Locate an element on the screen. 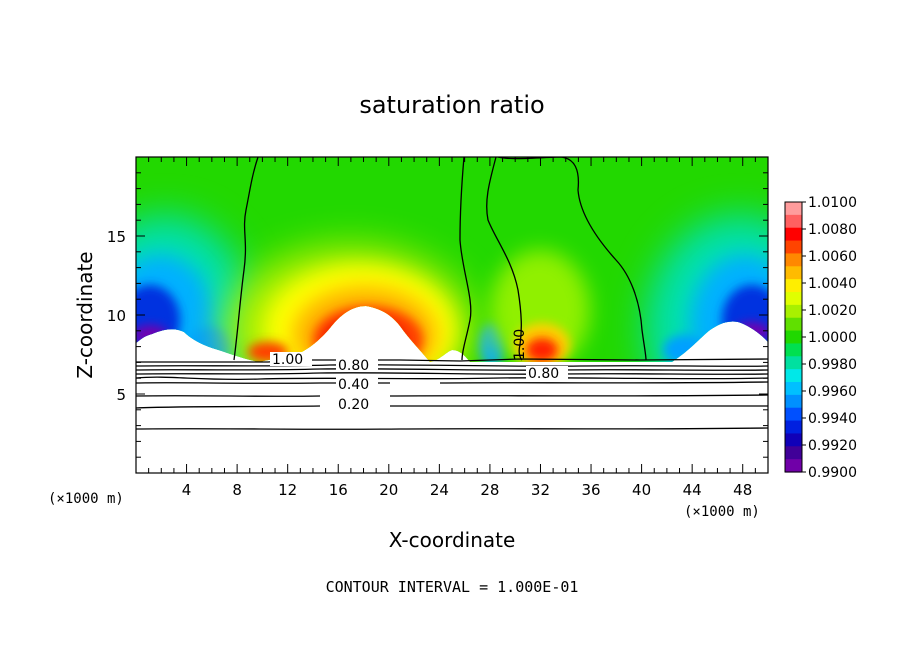 This screenshot has width=904, height=654. contour-labels: 1.00 0.80 0.40 0.20 1.00 0.80 is located at coordinates (419, 371).